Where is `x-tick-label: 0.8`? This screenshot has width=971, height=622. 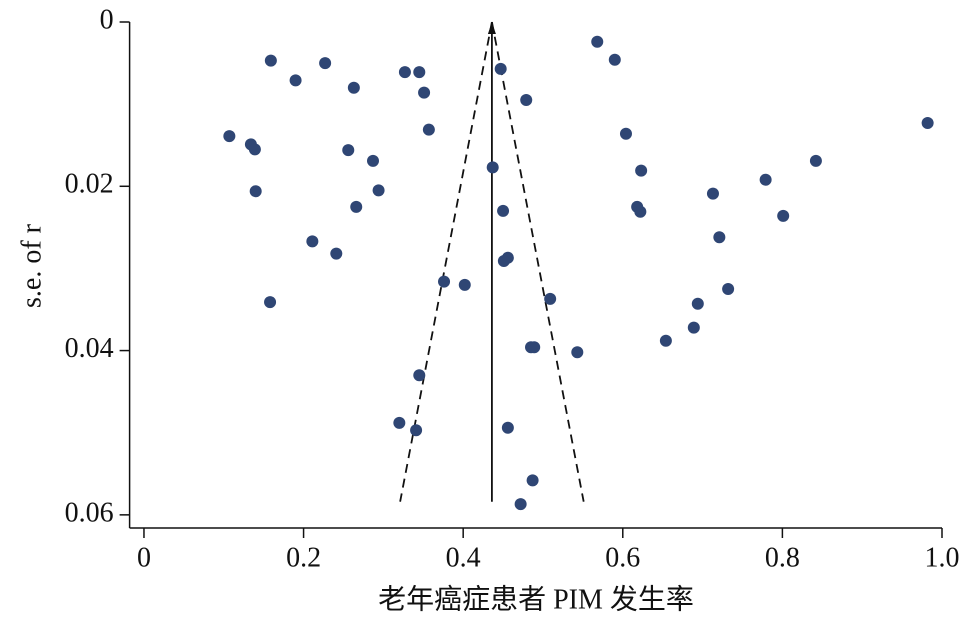
x-tick-label: 0.8 is located at coordinates (782, 557).